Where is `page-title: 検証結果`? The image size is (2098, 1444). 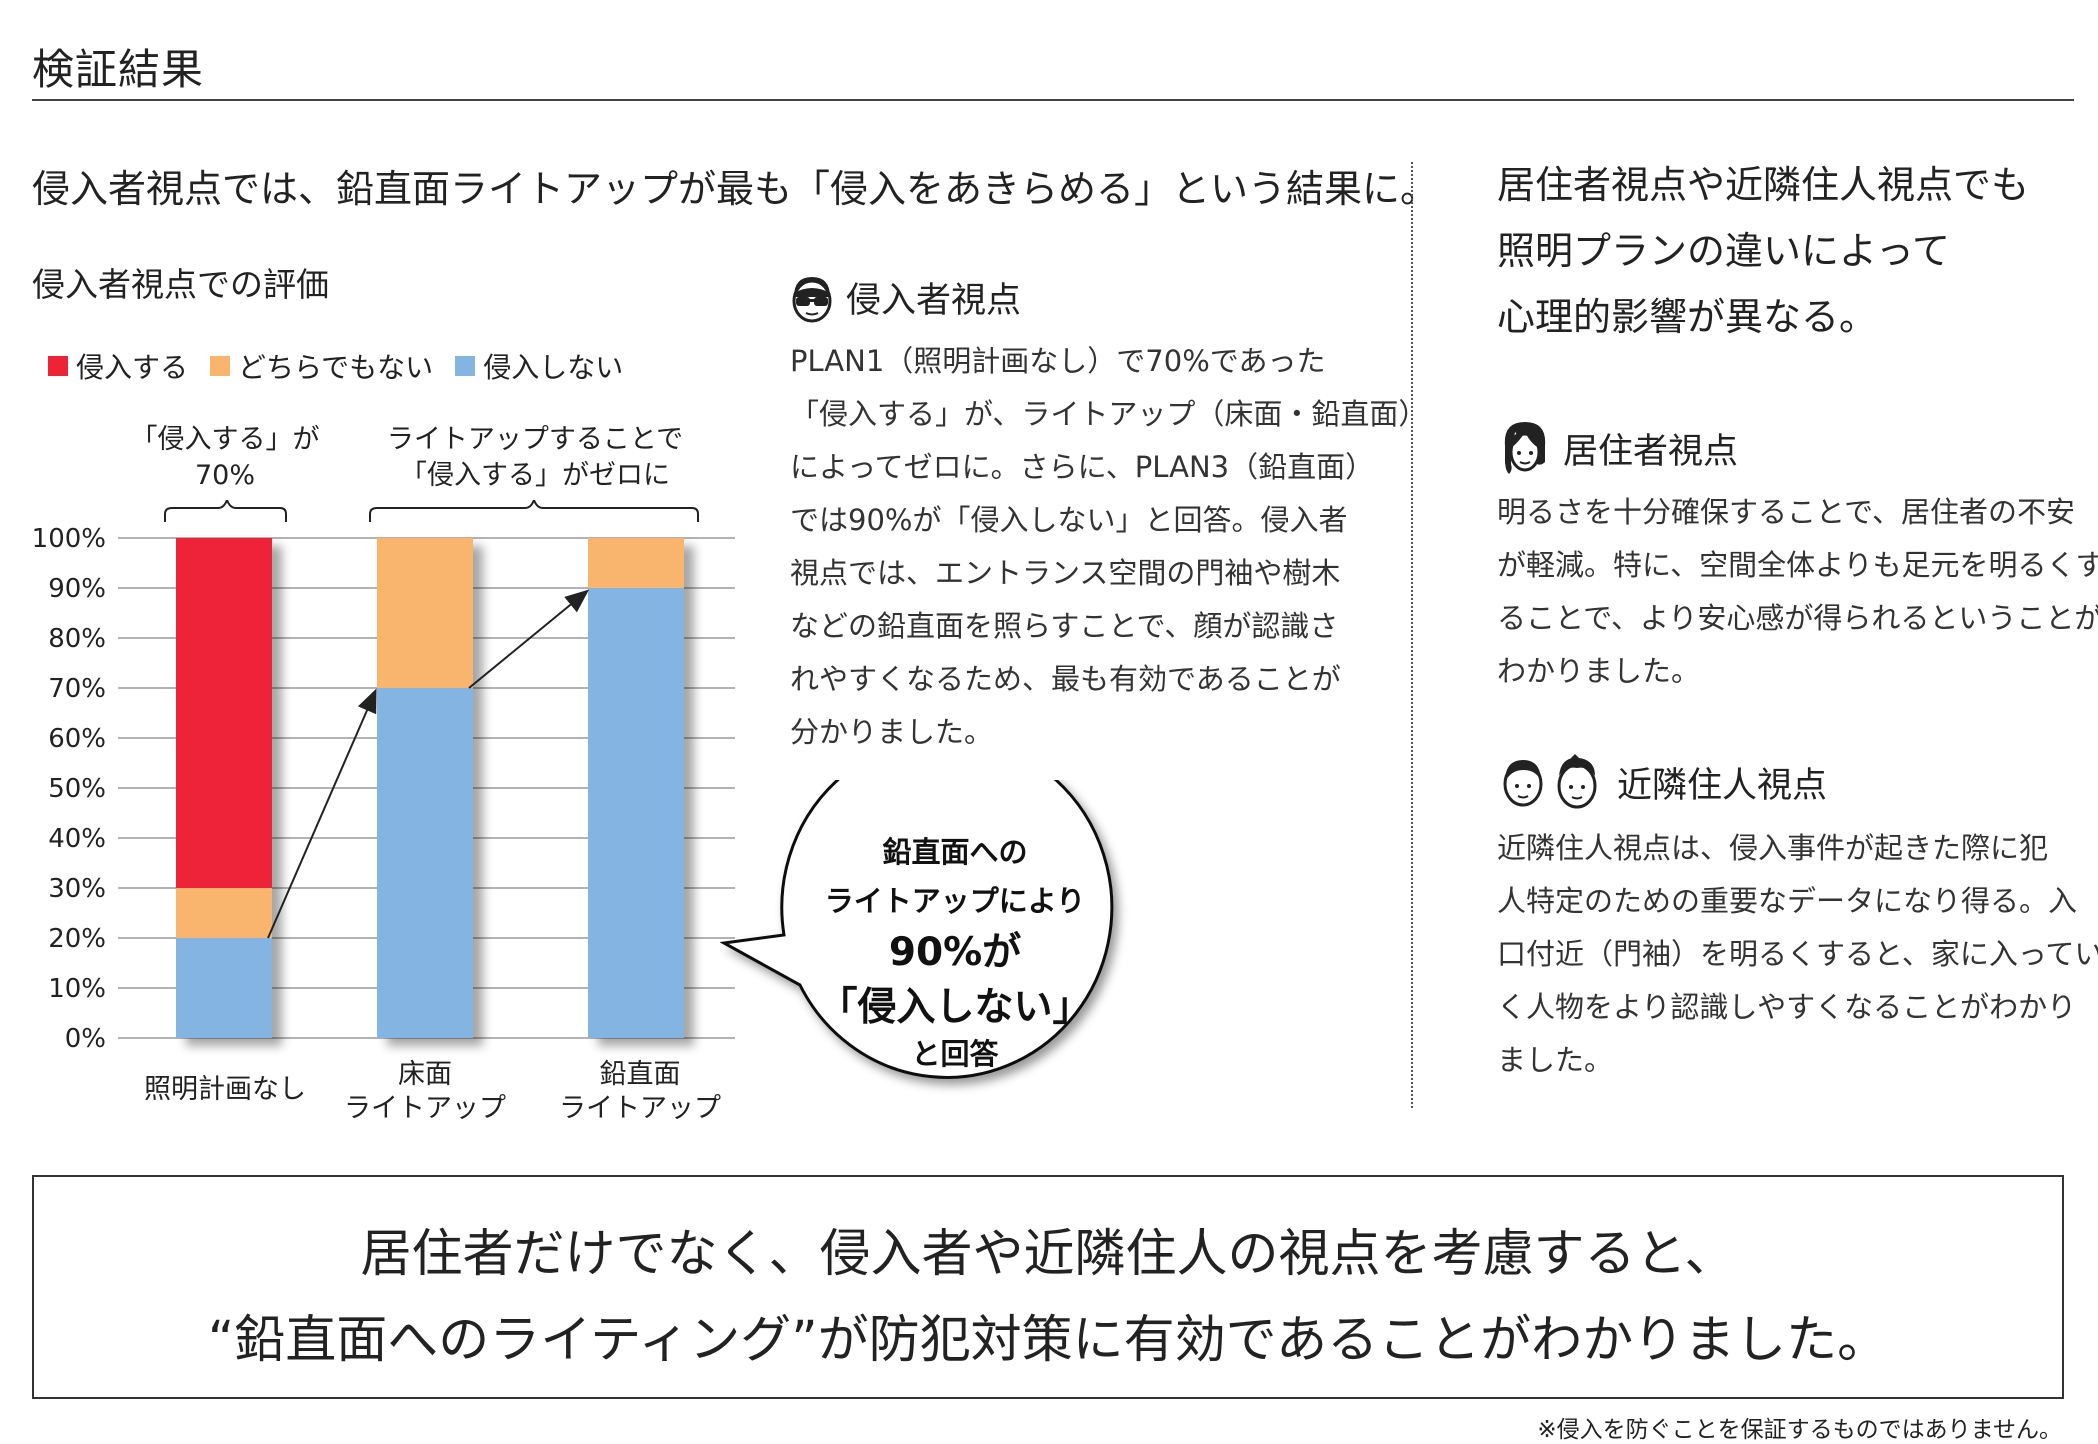
page-title: 検証結果 is located at coordinates (118, 69).